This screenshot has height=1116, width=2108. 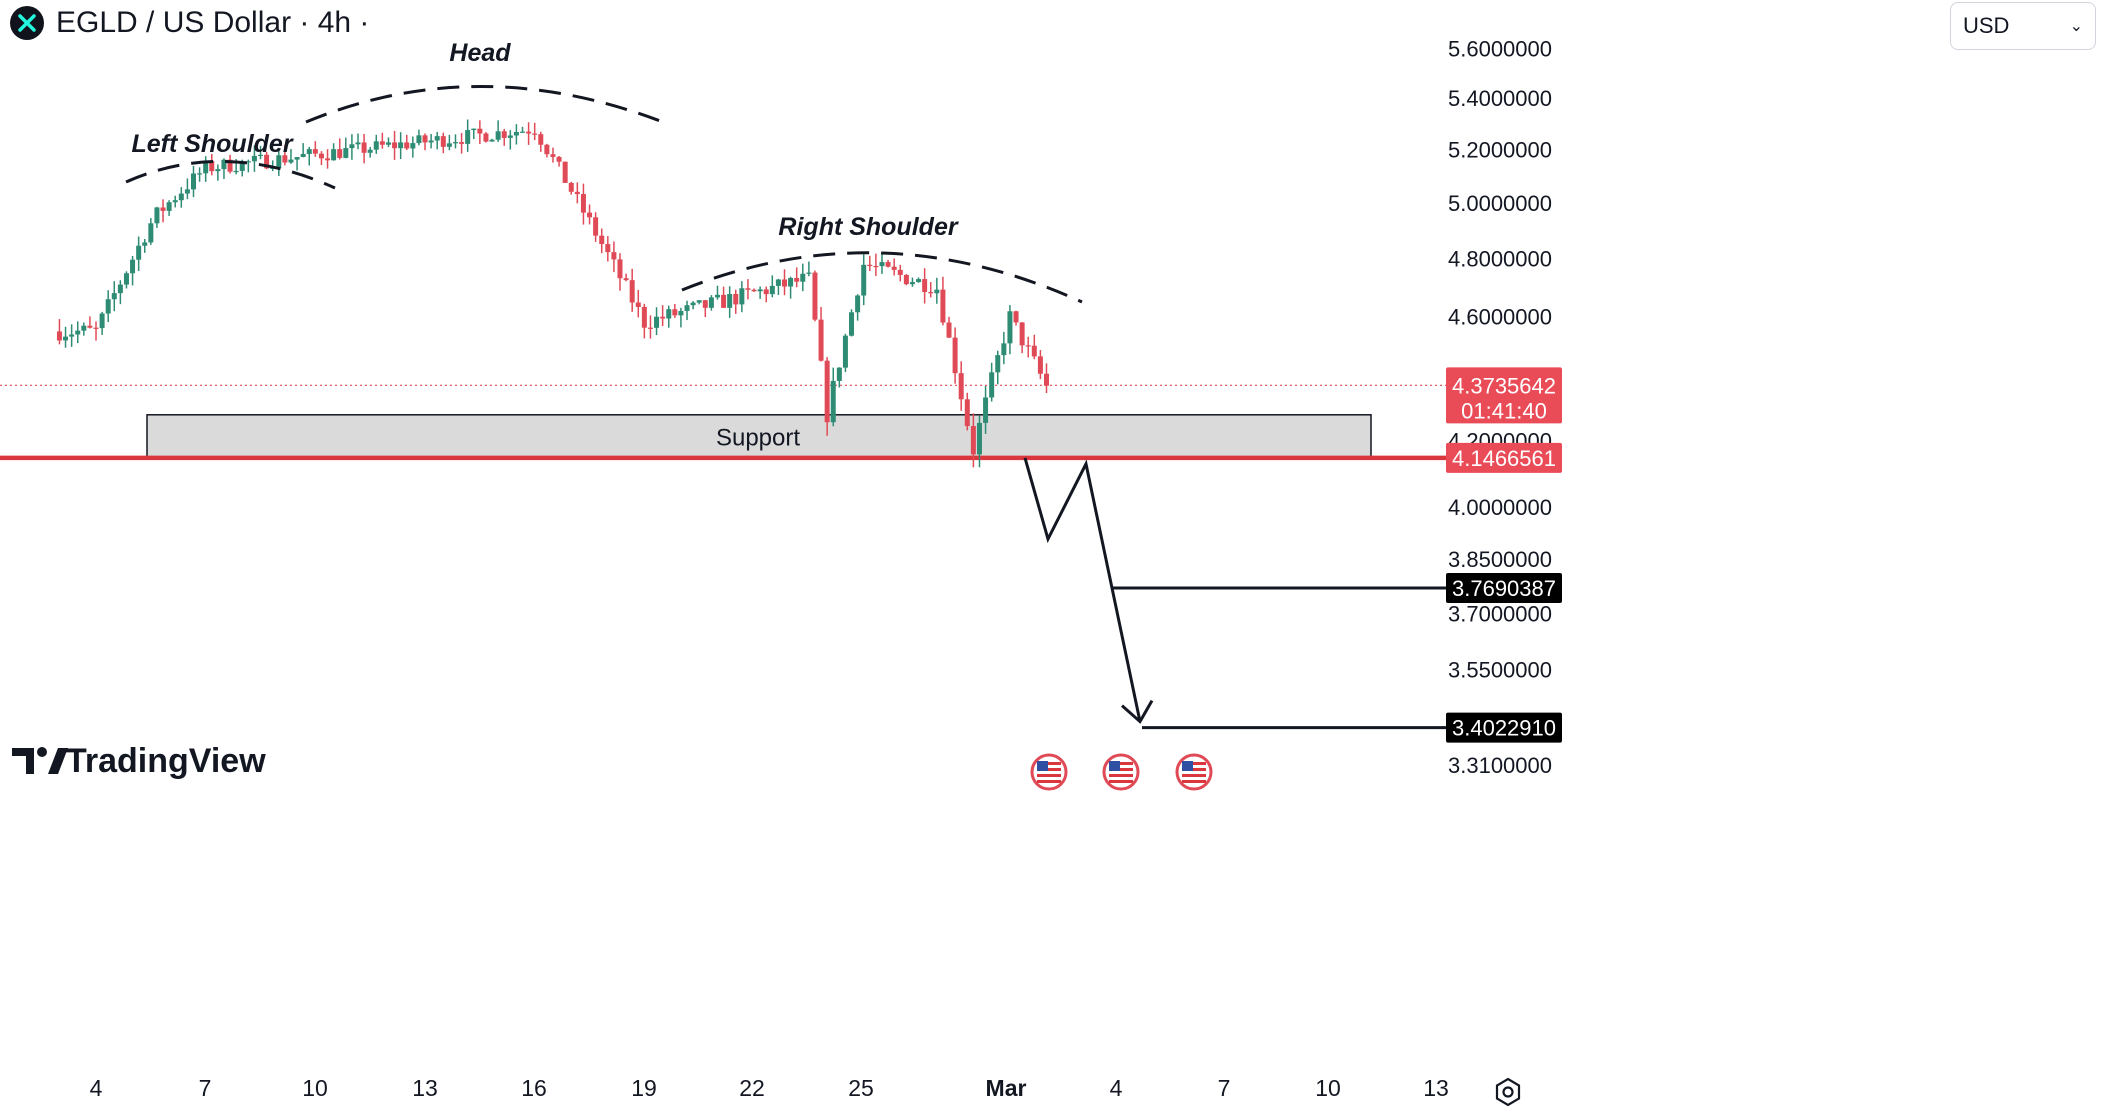 I want to click on gear-icon, so click(x=1508, y=1092).